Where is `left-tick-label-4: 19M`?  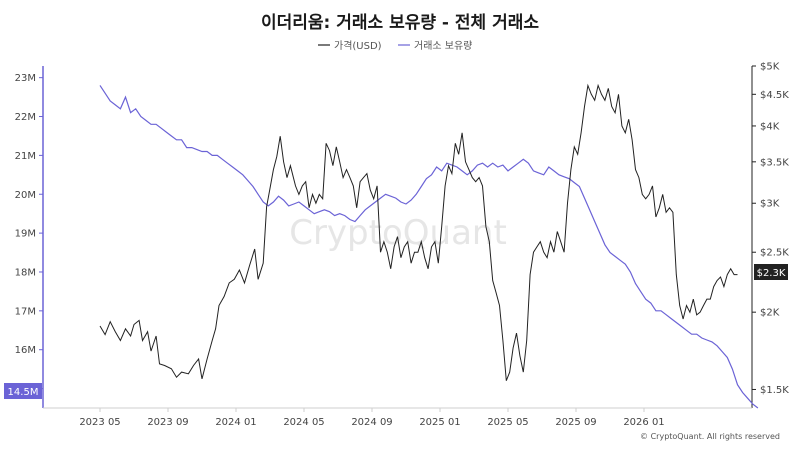
left-tick-label-4: 19M is located at coordinates (25, 234).